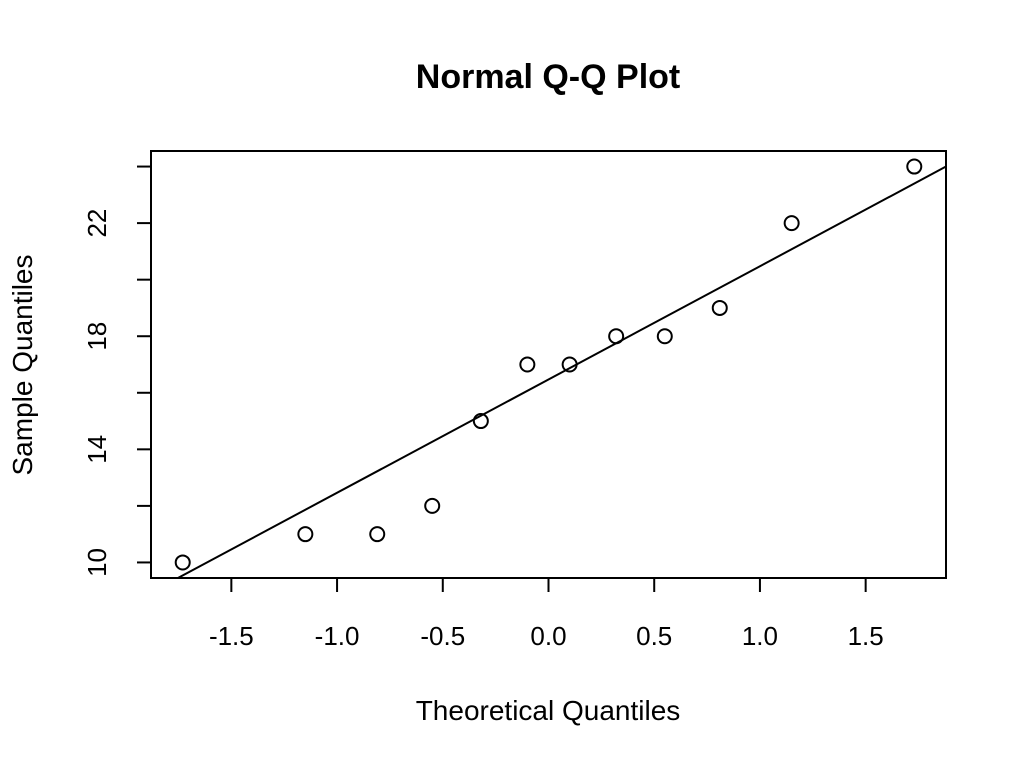 The height and width of the screenshot is (768, 1024). Describe the element at coordinates (654, 636) in the screenshot. I see `x-tick-label: 0.5` at that location.